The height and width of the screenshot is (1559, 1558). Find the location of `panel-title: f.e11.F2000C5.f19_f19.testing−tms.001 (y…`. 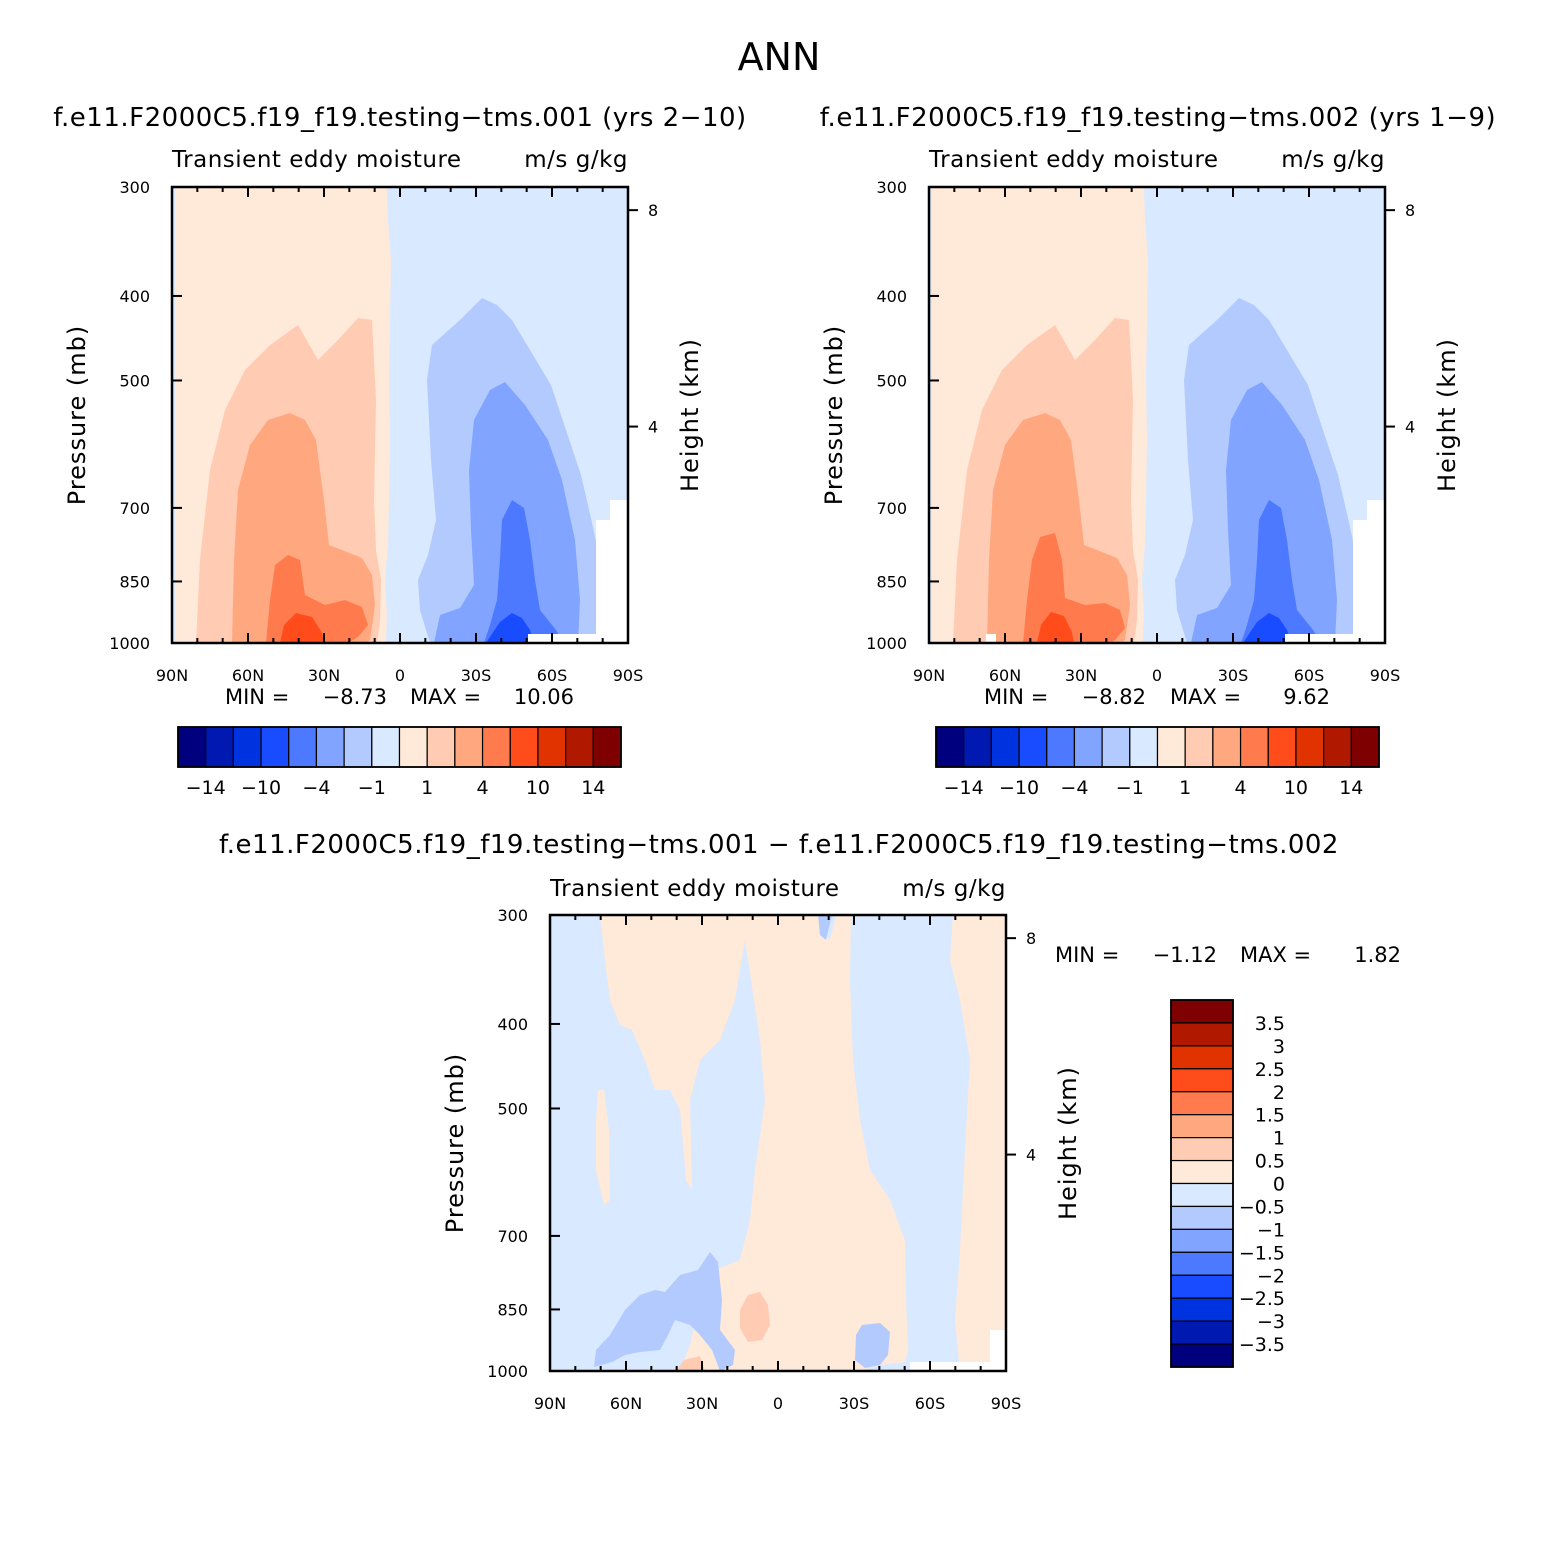

panel-title: f.e11.F2000C5.f19_f19.testing−tms.001 (y… is located at coordinates (399, 118).